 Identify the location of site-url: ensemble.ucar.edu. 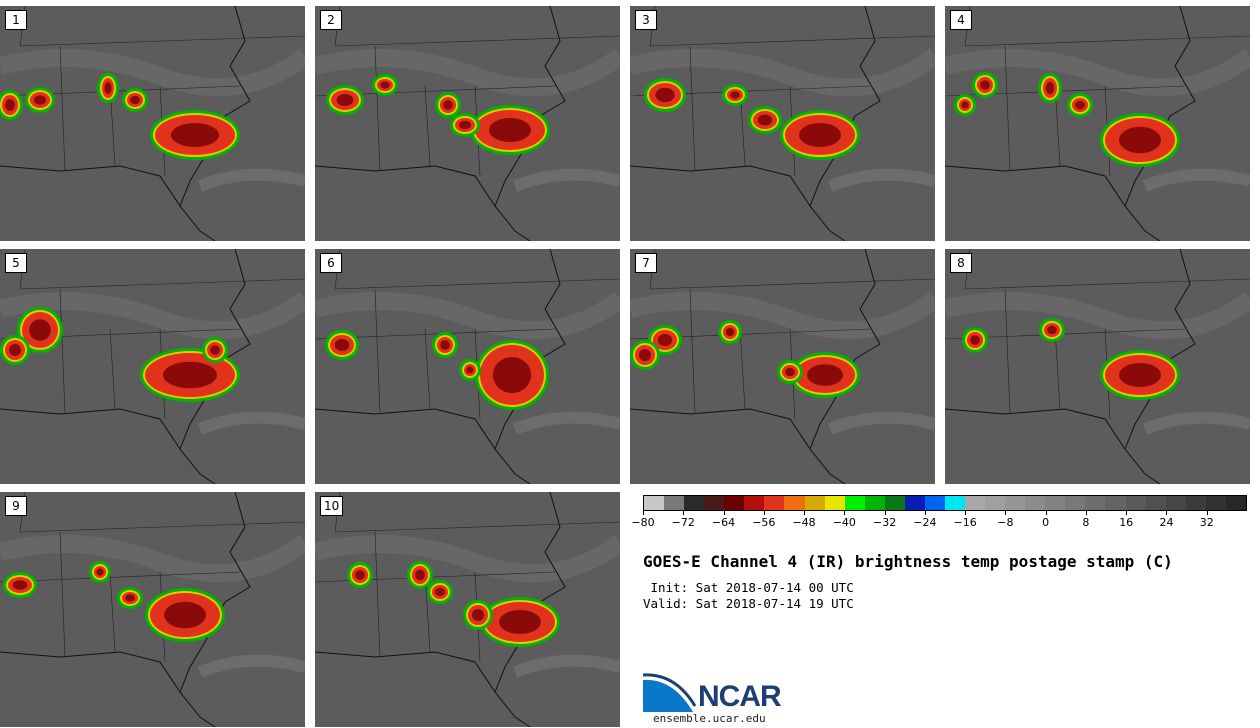
(709, 718).